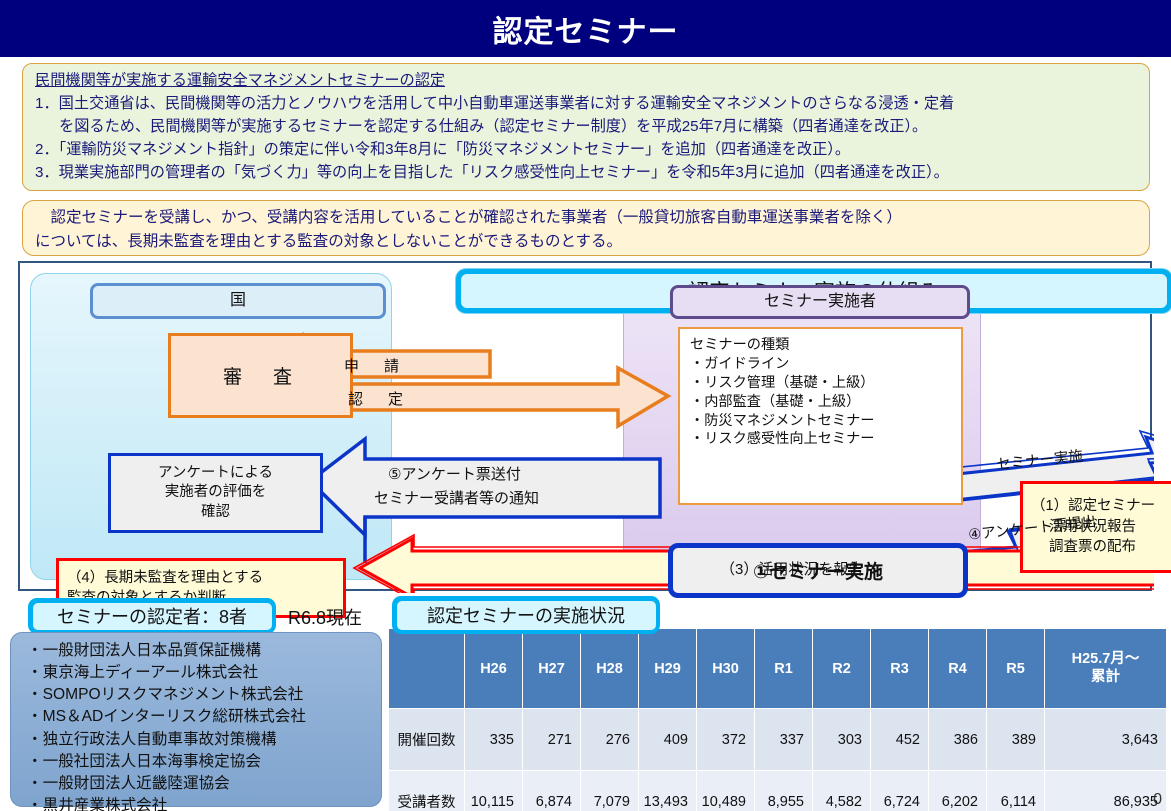 The width and height of the screenshot is (1171, 811). I want to click on seminar-type-item: ・リスク感受性向上セミナー, so click(782, 439).